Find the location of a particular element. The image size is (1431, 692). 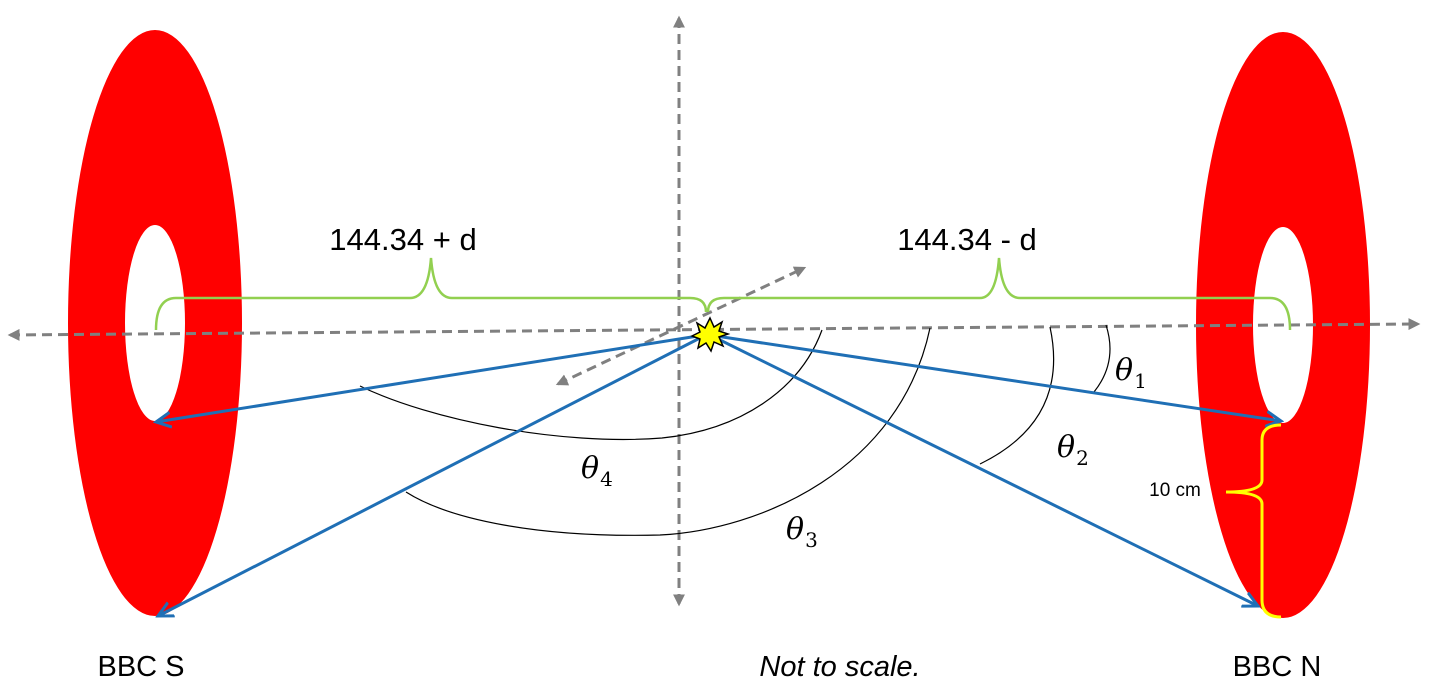

theta4-arc is located at coordinates (591, 385).